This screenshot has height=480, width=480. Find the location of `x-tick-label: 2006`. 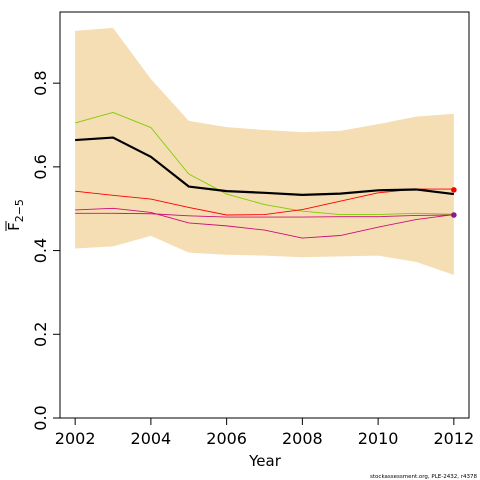

x-tick-label: 2006 is located at coordinates (226, 438).